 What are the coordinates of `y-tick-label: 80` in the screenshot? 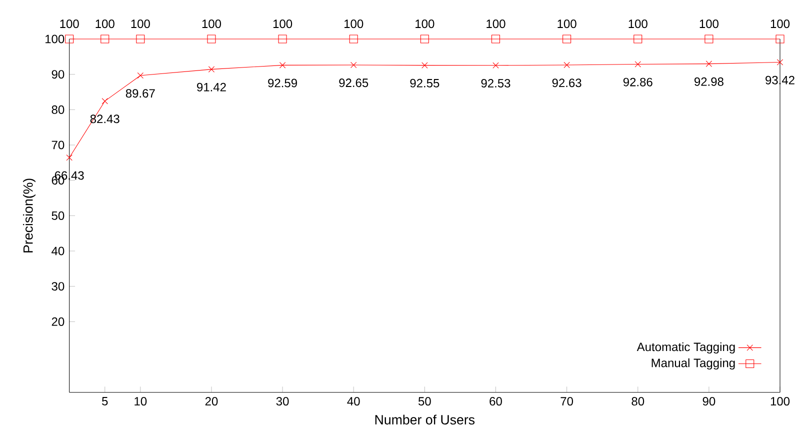 It's located at (58, 109).